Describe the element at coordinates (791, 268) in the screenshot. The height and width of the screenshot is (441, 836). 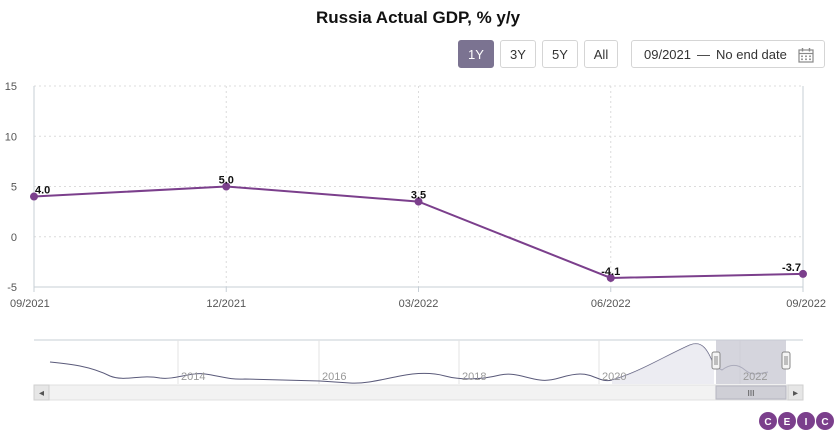
I see `data-label: -3.7` at that location.